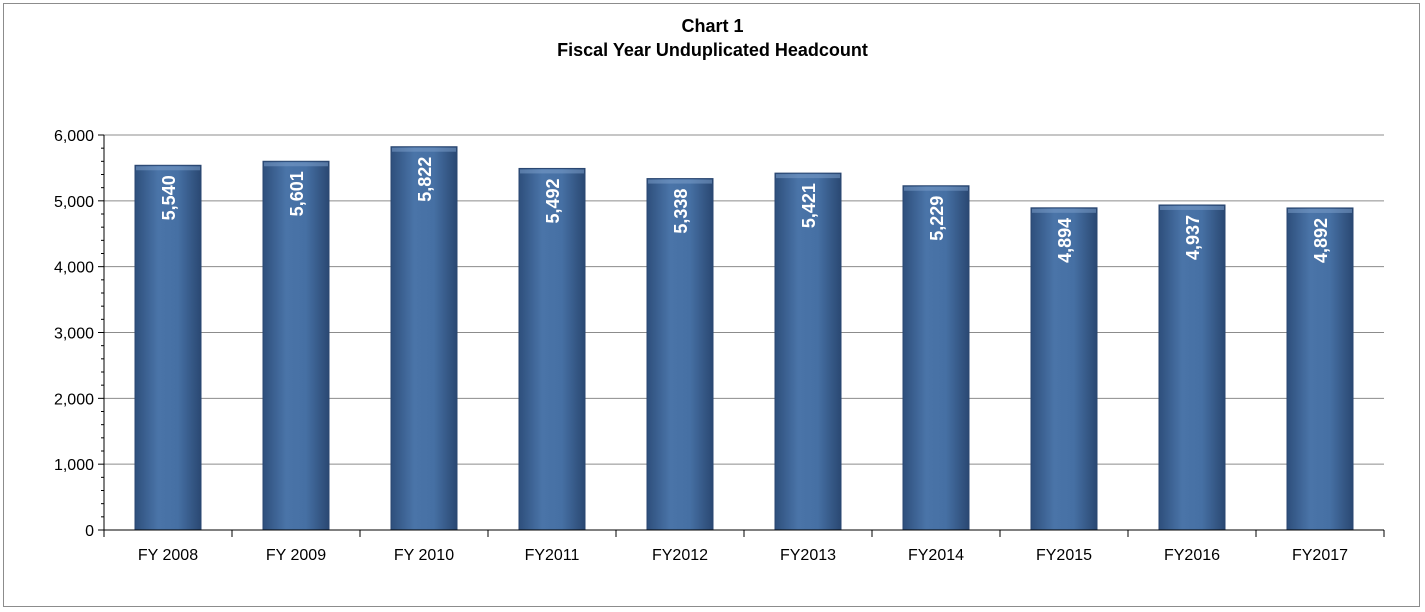 The image size is (1425, 612). Describe the element at coordinates (425, 179) in the screenshot. I see `bar-value-label: 5,822` at that location.